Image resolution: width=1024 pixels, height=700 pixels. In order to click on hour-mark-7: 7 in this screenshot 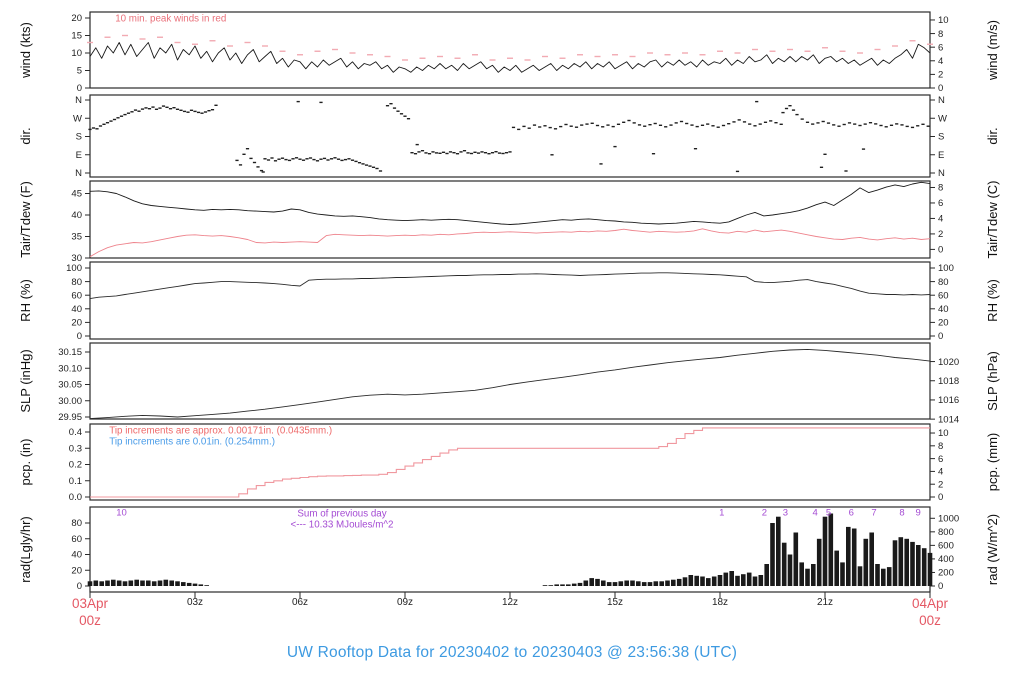, I will do `click(873, 513)`.